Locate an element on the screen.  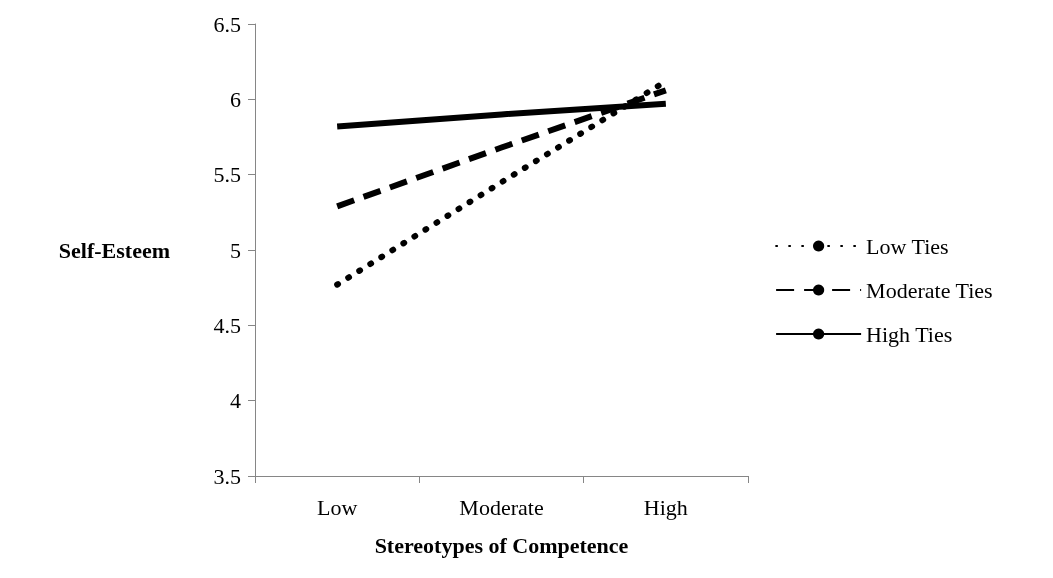
y-tick-label: 4.5 is located at coordinates (227, 325).